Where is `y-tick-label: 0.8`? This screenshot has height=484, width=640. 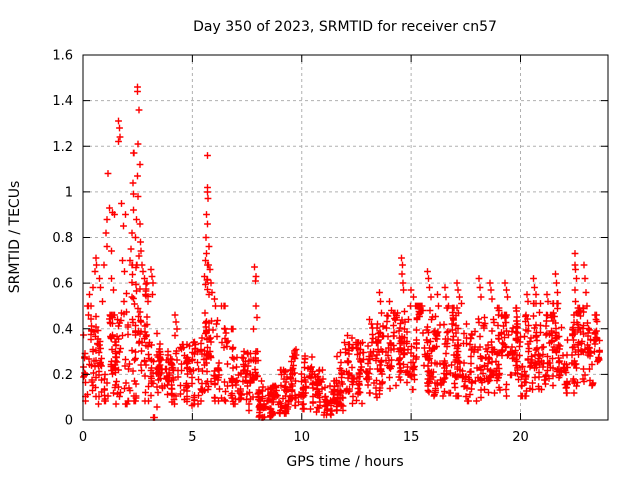
y-tick-label: 0.8 is located at coordinates (62, 238).